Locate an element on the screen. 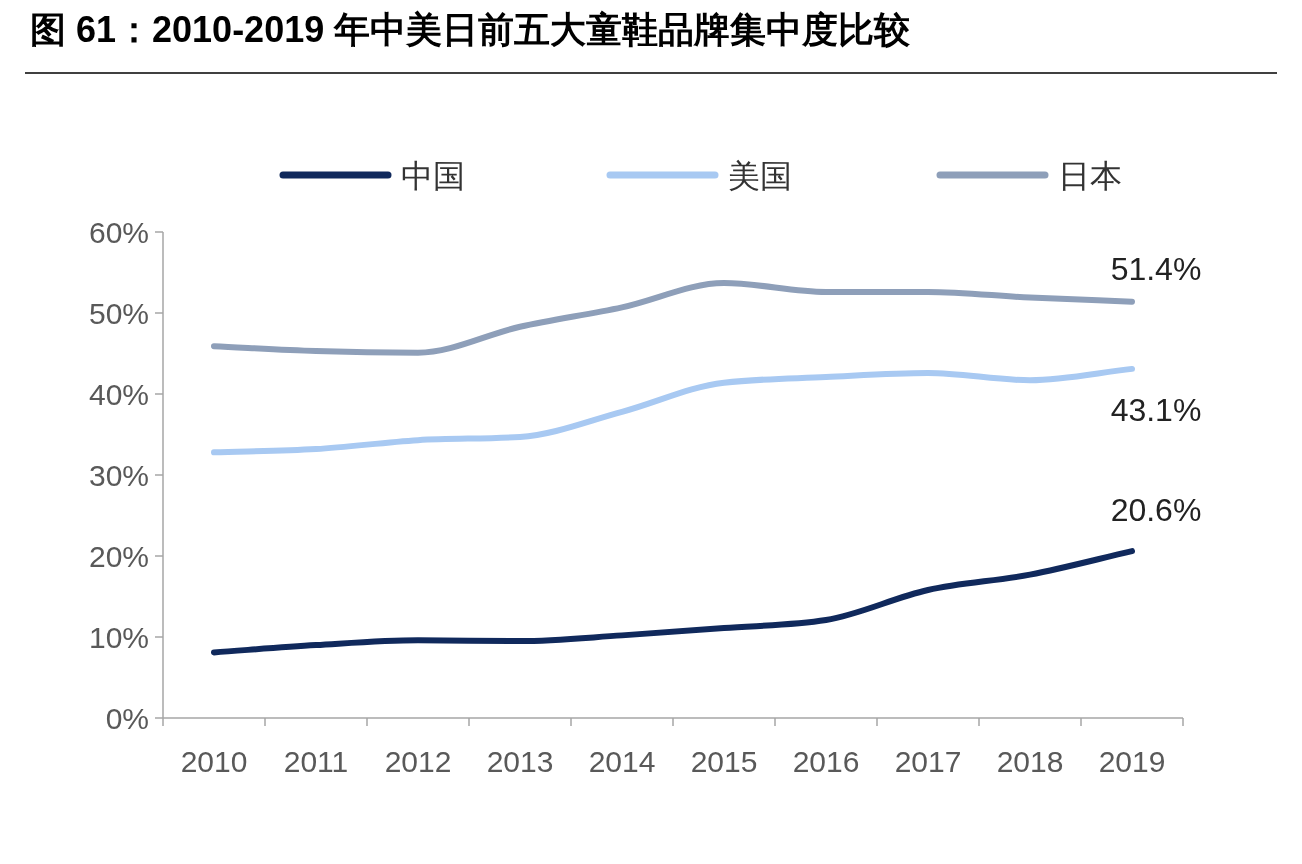 The width and height of the screenshot is (1302, 864). x-tick-label: 2016 is located at coordinates (826, 761).